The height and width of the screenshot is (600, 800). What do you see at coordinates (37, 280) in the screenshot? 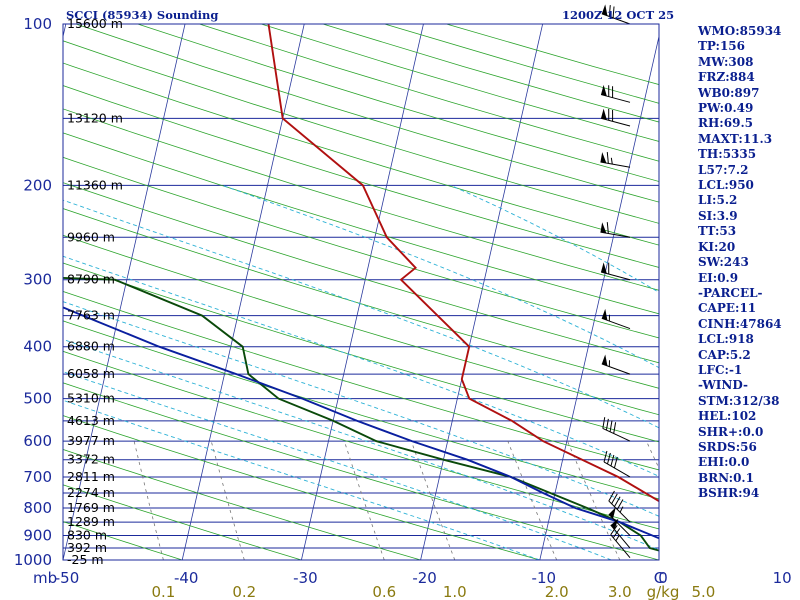
I see `pressure-tick-label: 300` at bounding box center [37, 280].